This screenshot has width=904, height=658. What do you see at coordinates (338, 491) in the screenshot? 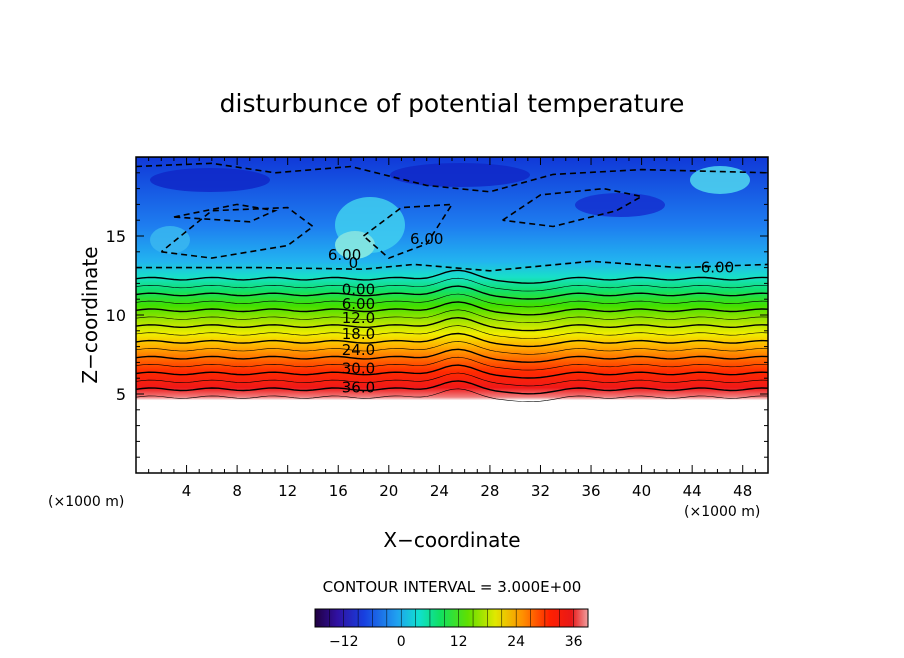
I see `x-tick-label: 16` at bounding box center [338, 491].